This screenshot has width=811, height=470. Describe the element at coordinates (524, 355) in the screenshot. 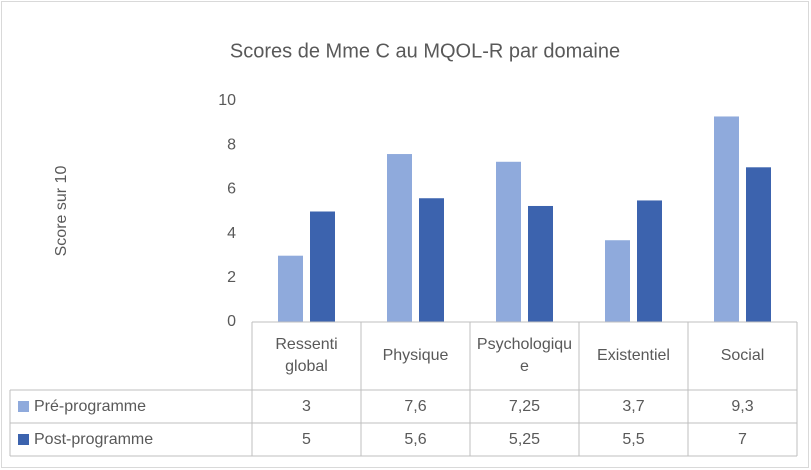

I see `category-label: Psychologique` at that location.